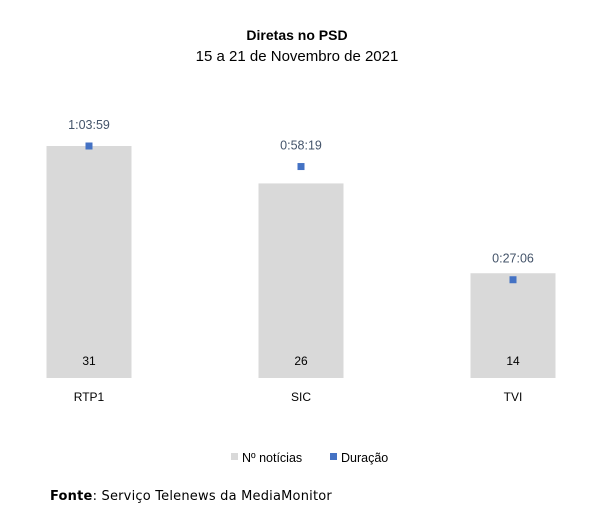 This screenshot has height=527, width=595. I want to click on legend-label-duracao: Duração, so click(364, 458).